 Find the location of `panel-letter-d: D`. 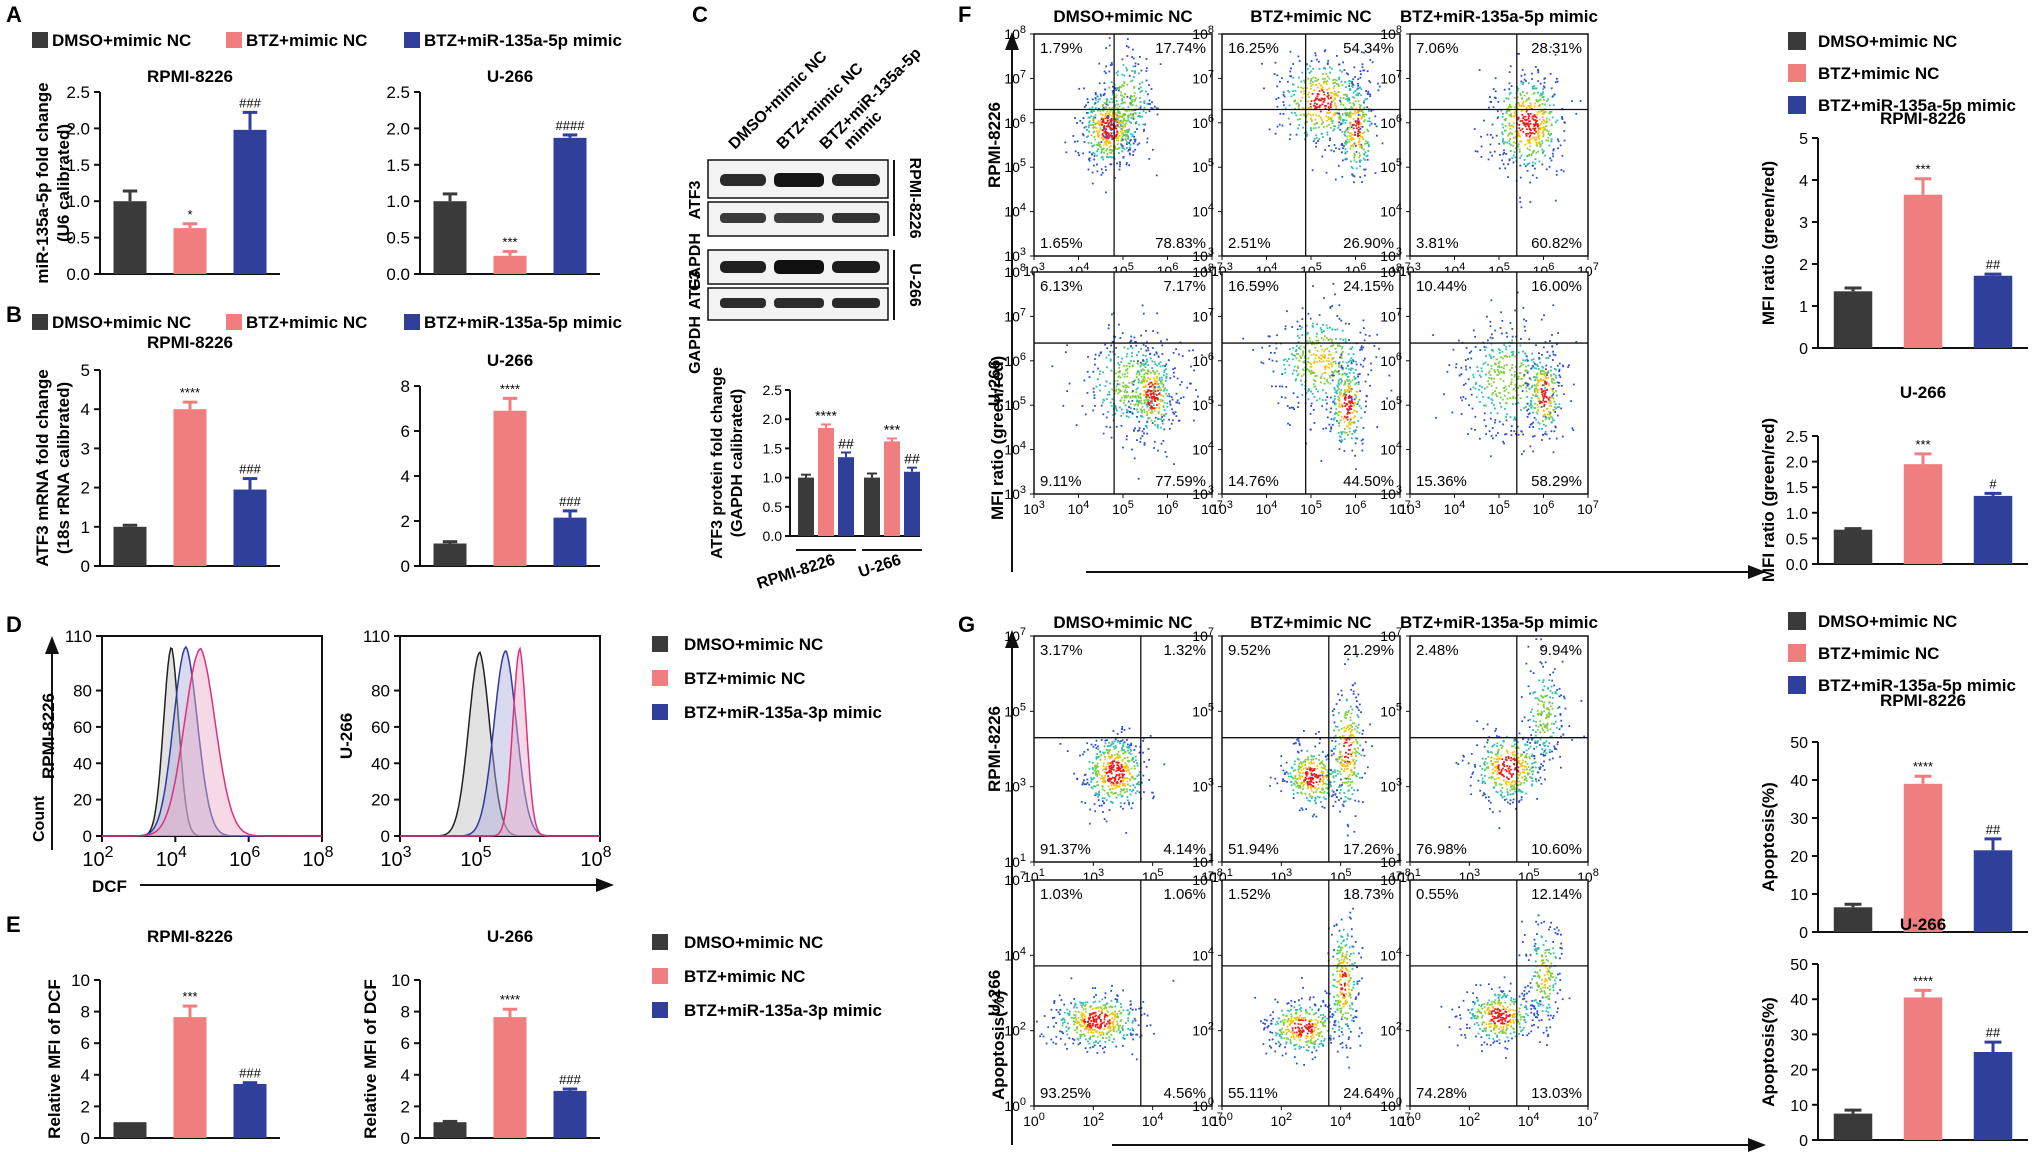

panel-letter-d: D is located at coordinates (14, 624).